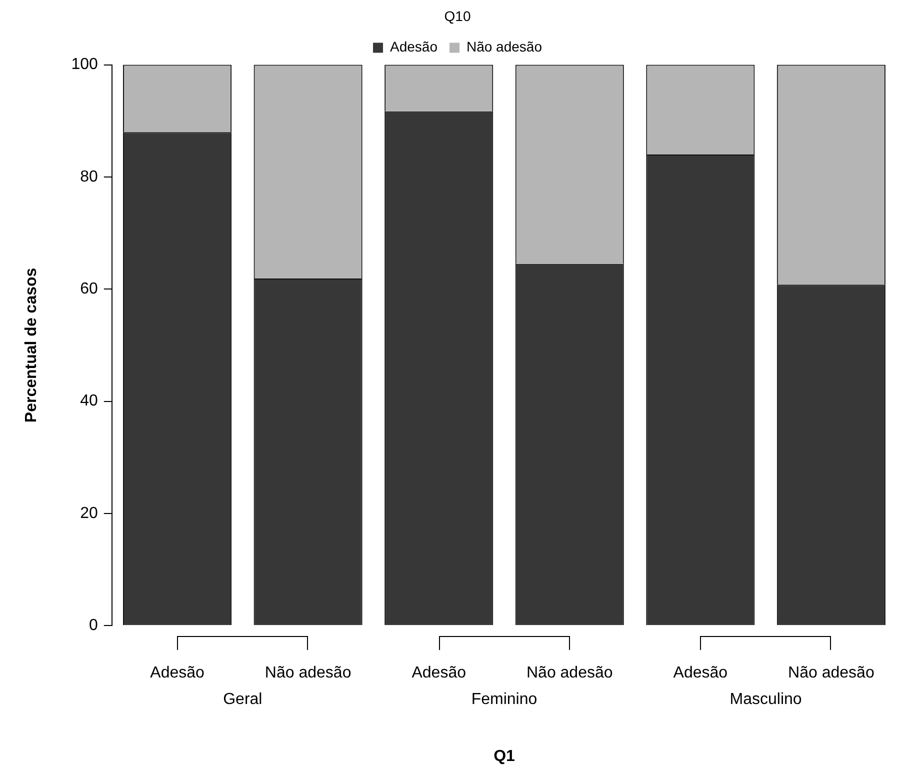 Image resolution: width=913 pixels, height=778 pixels. Describe the element at coordinates (84, 65) in the screenshot. I see `y-tick-label: 100` at that location.